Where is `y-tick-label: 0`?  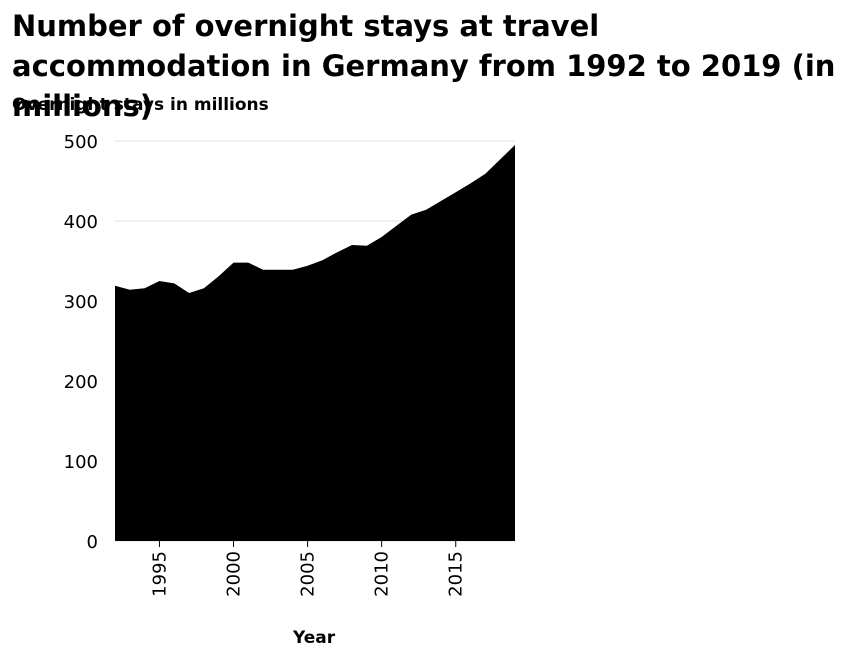
y-tick-label: 0 is located at coordinates (92, 542).